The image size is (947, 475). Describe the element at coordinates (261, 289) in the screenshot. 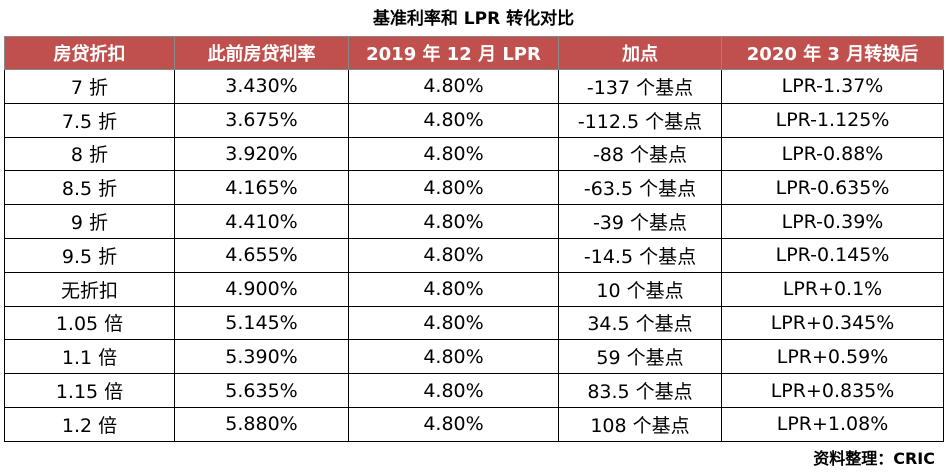

I see `cell-previous-rate: 4.900%` at that location.